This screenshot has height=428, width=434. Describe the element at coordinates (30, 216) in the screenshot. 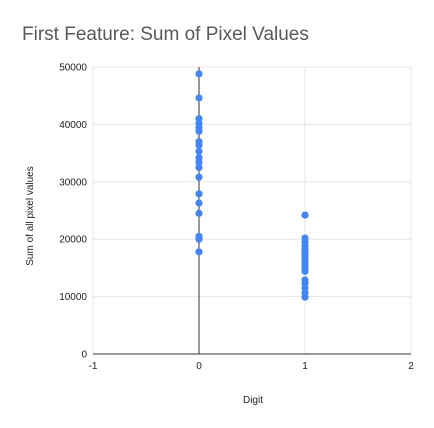

I see `y-axis-label: Sum of all pixel values` at that location.